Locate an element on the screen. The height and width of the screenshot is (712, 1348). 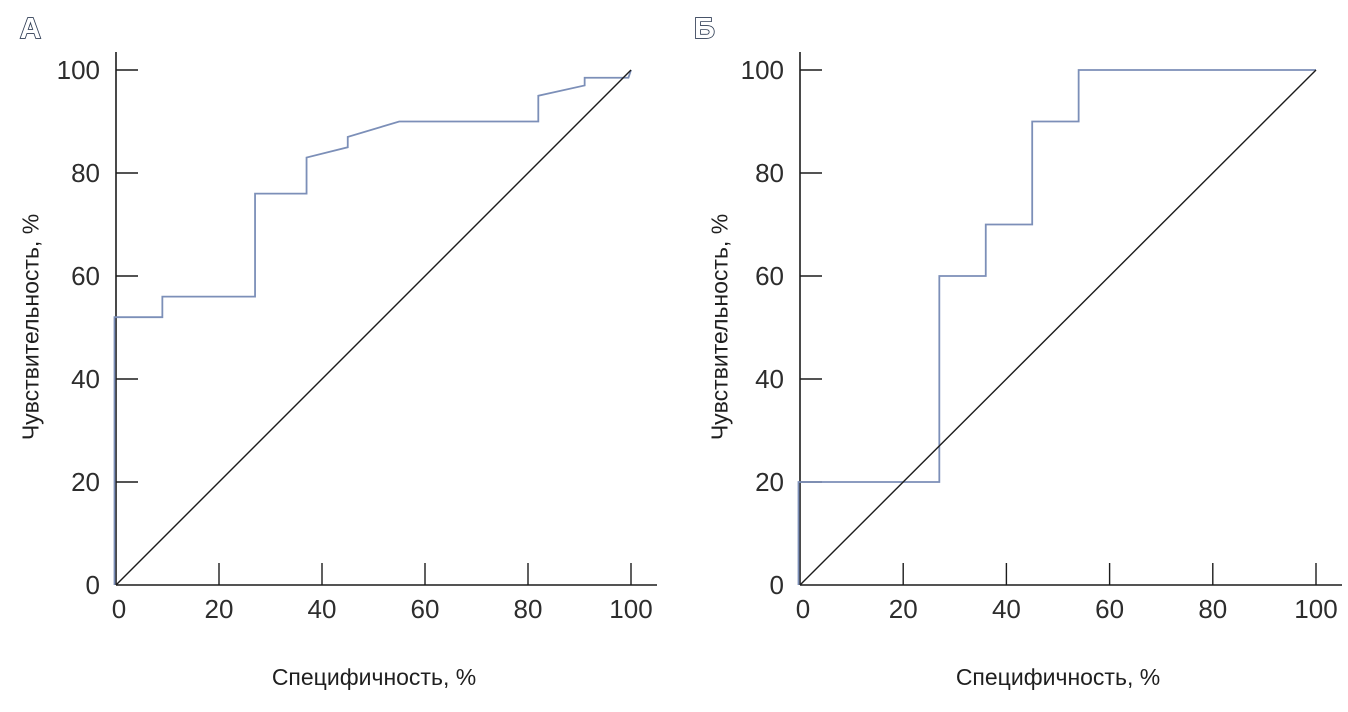
y-axis-title-a: Чувствительность, % is located at coordinates (30, 327).